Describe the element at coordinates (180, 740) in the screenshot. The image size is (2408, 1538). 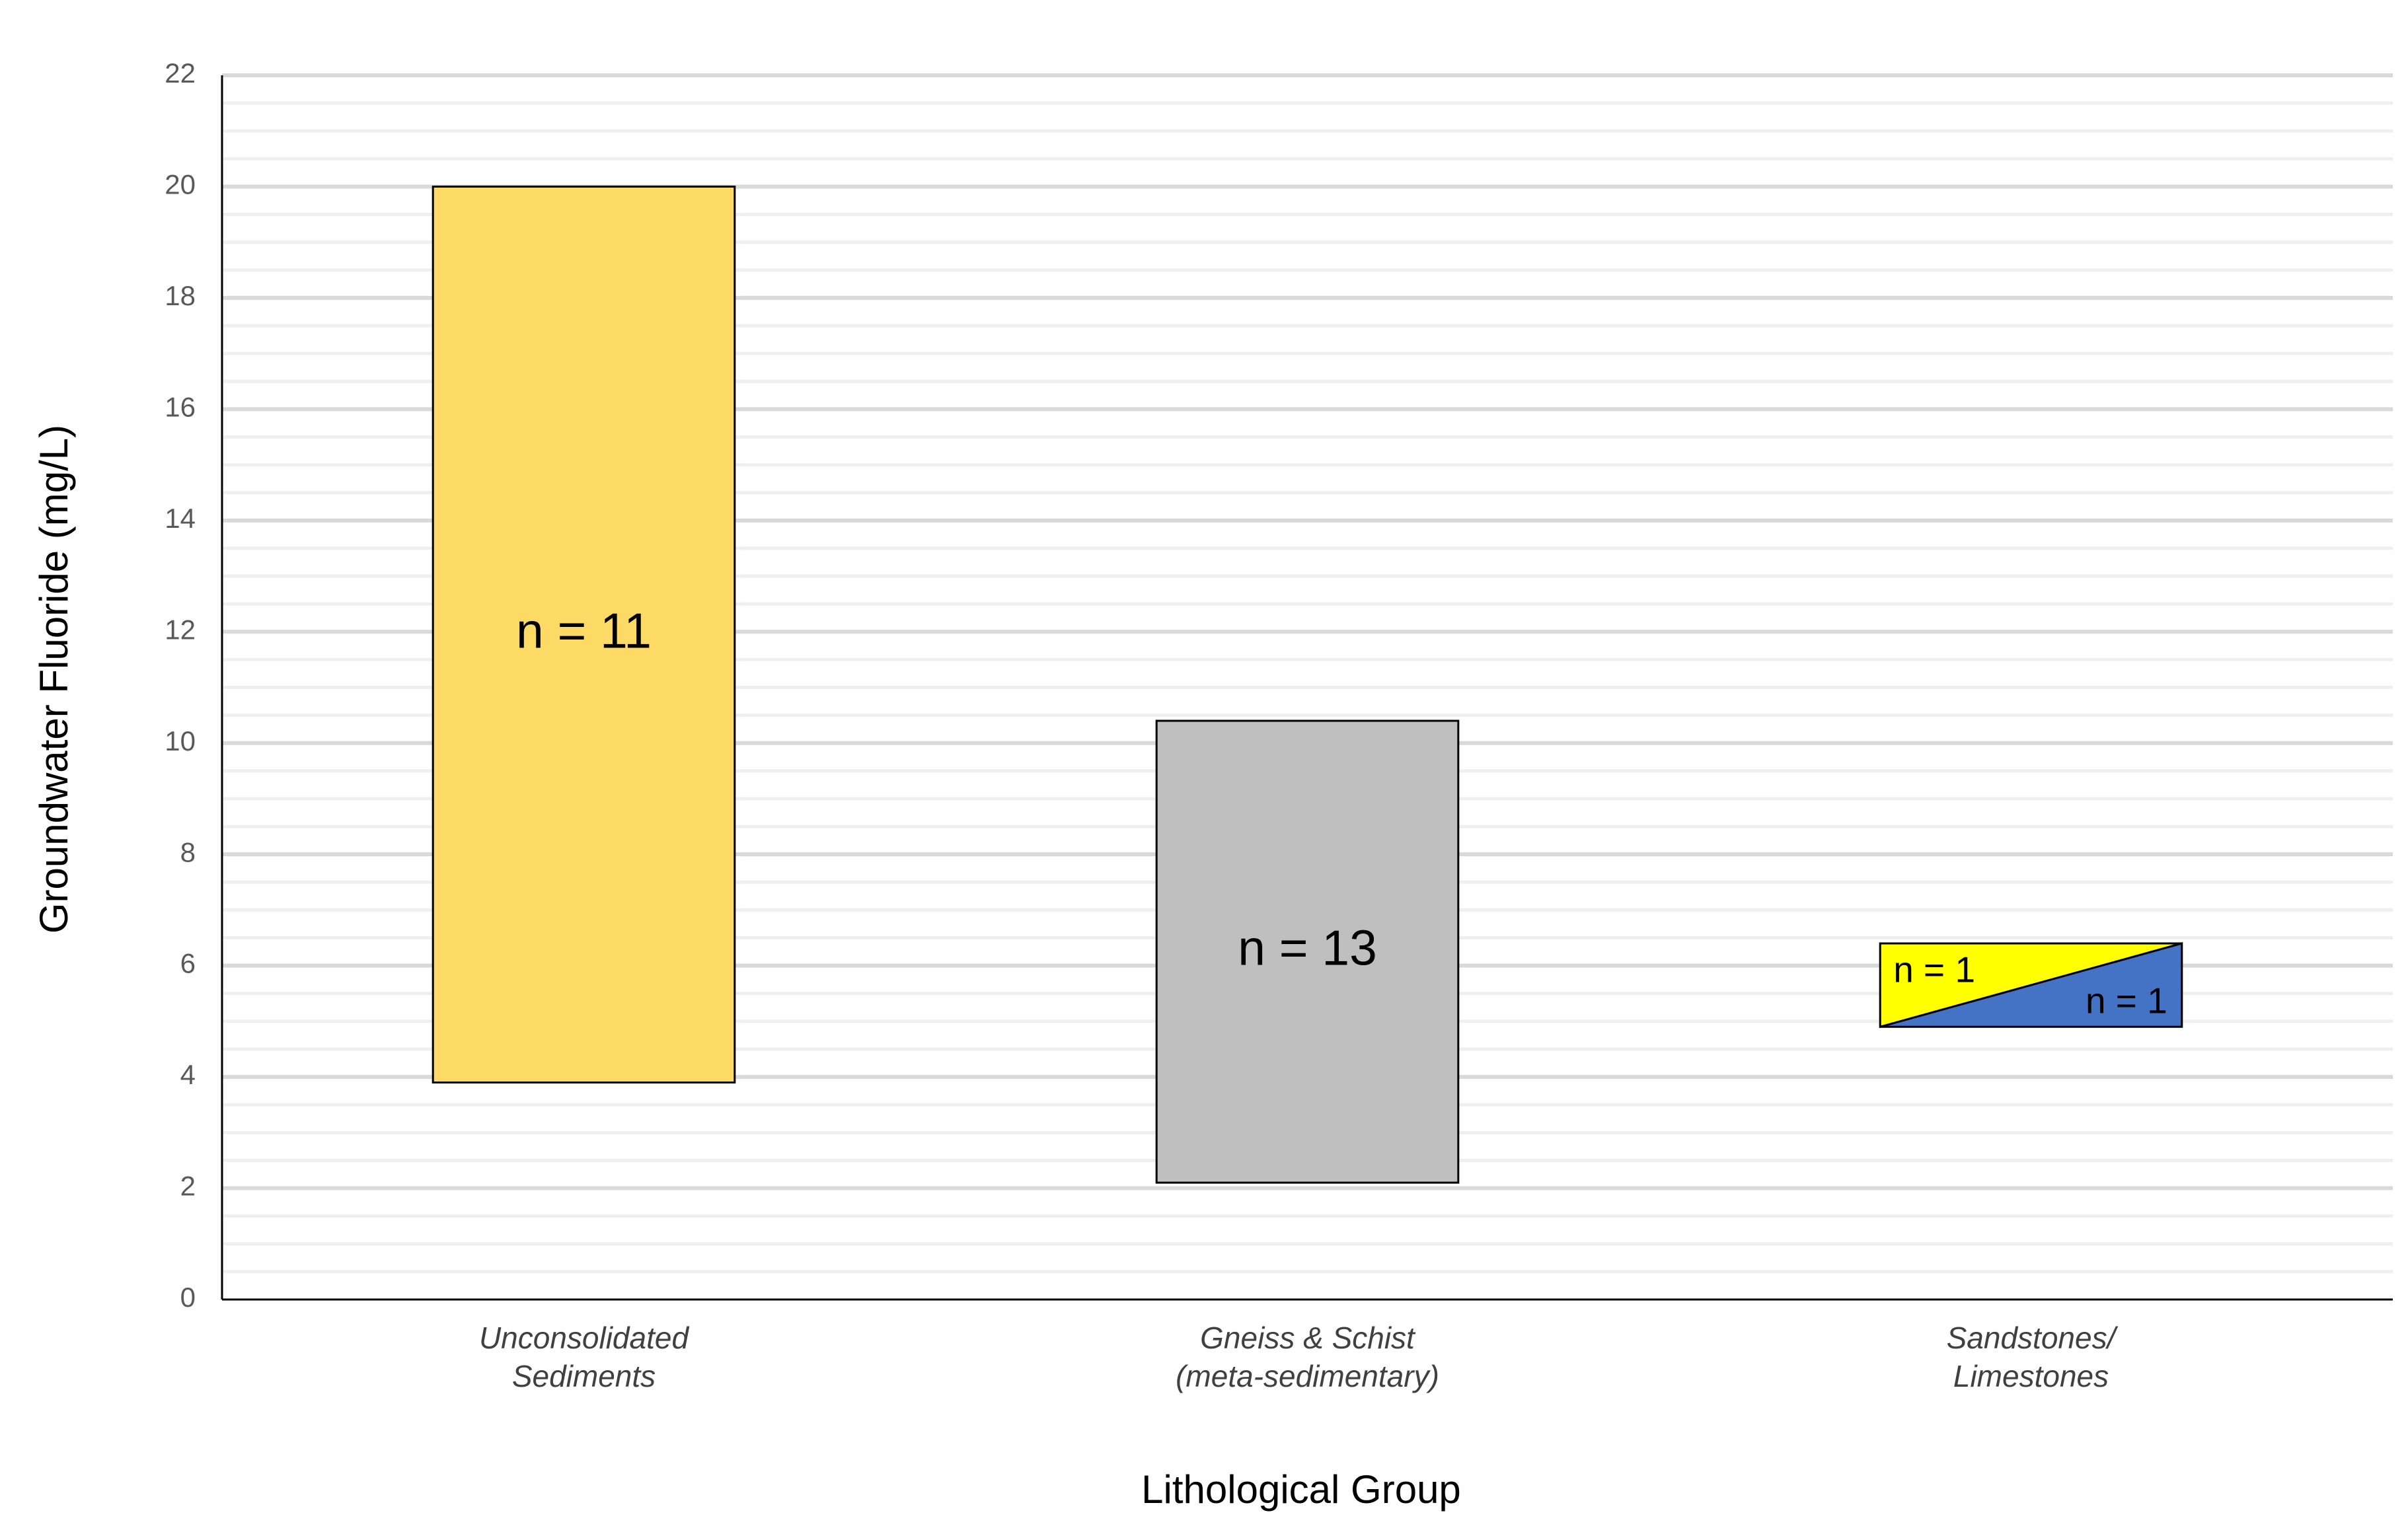
I see `y-tick-label: 10` at that location.